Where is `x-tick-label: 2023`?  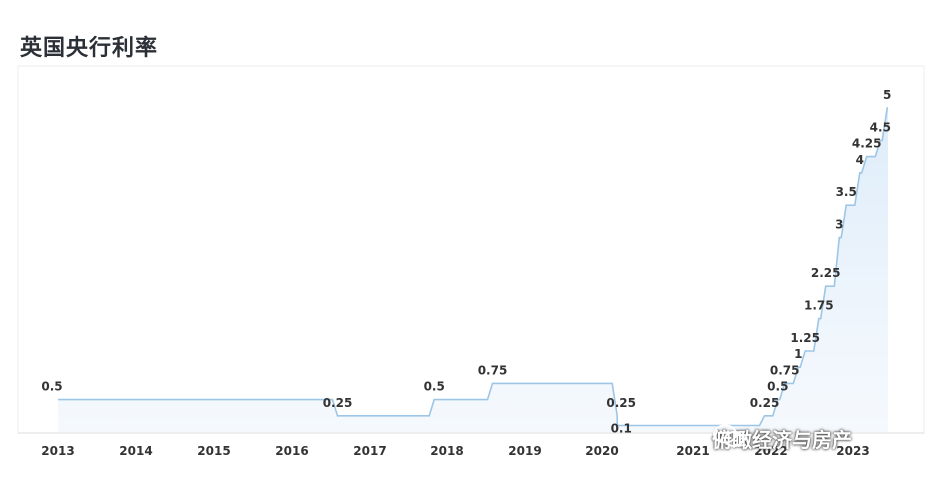 x-tick-label: 2023 is located at coordinates (852, 451).